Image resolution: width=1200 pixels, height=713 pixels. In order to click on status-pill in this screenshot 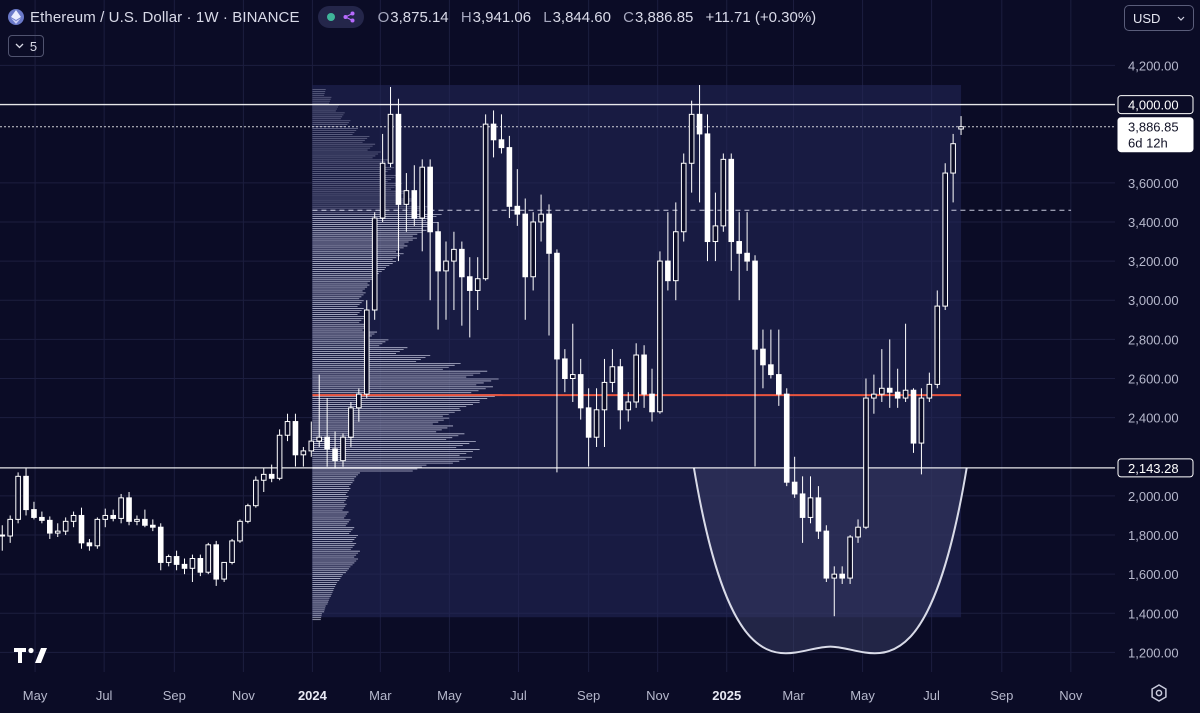, I will do `click(340, 17)`.